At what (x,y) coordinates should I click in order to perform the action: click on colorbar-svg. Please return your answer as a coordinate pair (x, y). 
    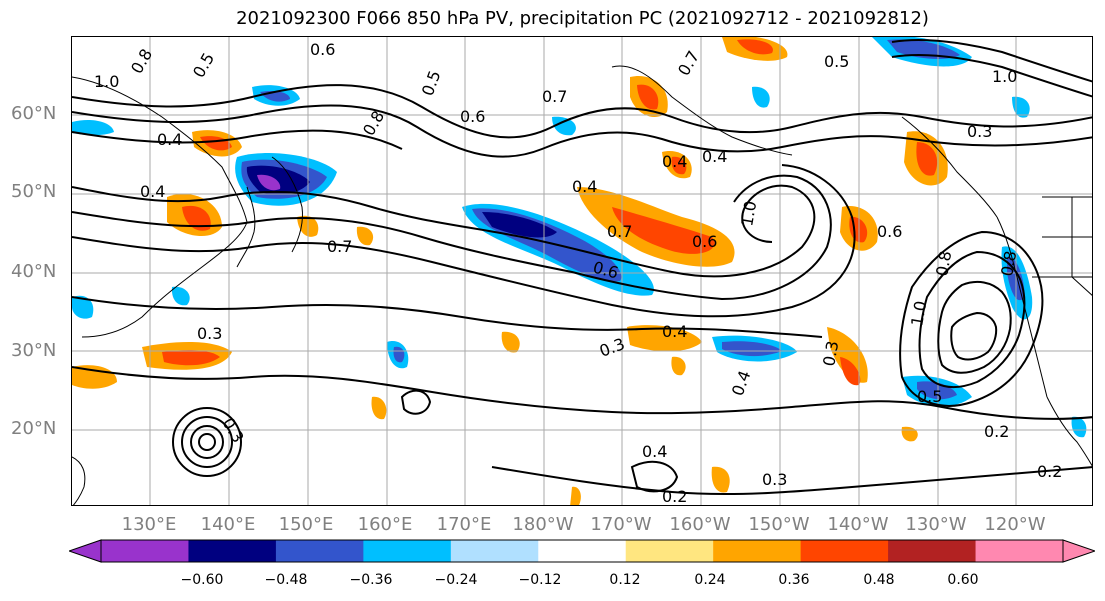
    Looking at the image, I should click on (582, 551).